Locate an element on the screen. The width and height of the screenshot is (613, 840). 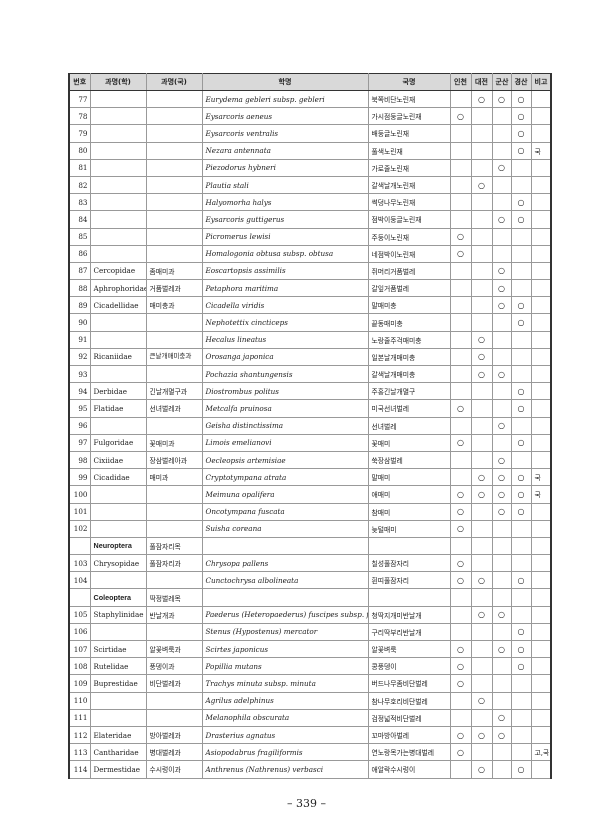
scientific-name: Pochazia shantungensis is located at coordinates (285, 374).